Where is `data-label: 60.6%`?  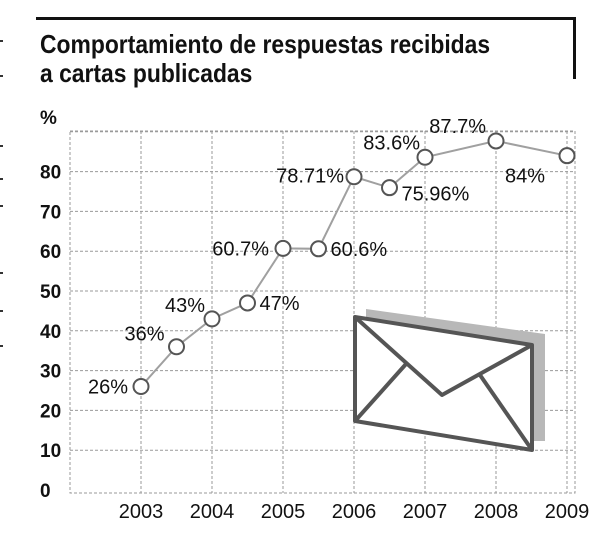
data-label: 60.6% is located at coordinates (359, 250).